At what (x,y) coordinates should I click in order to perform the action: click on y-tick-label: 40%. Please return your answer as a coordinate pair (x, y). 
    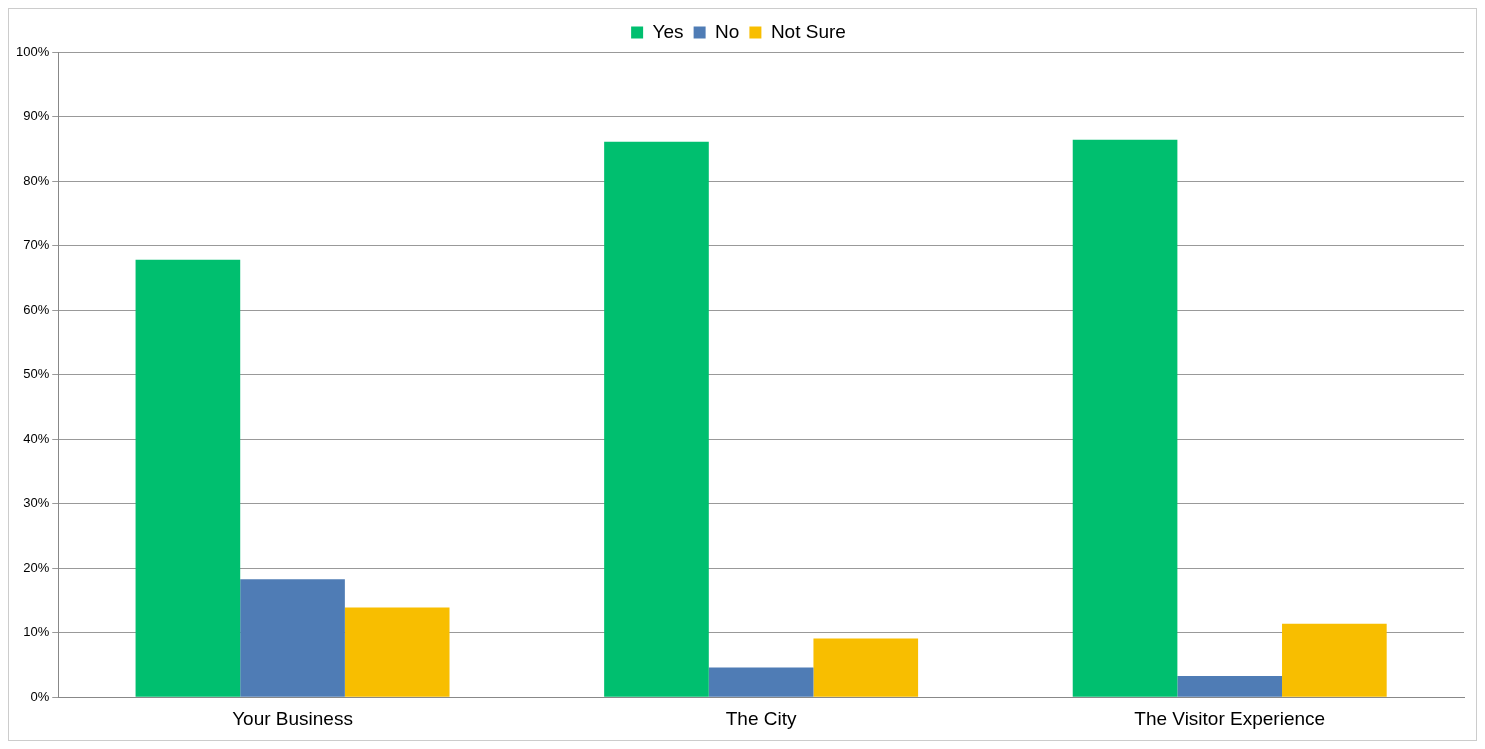
    Looking at the image, I should click on (36, 438).